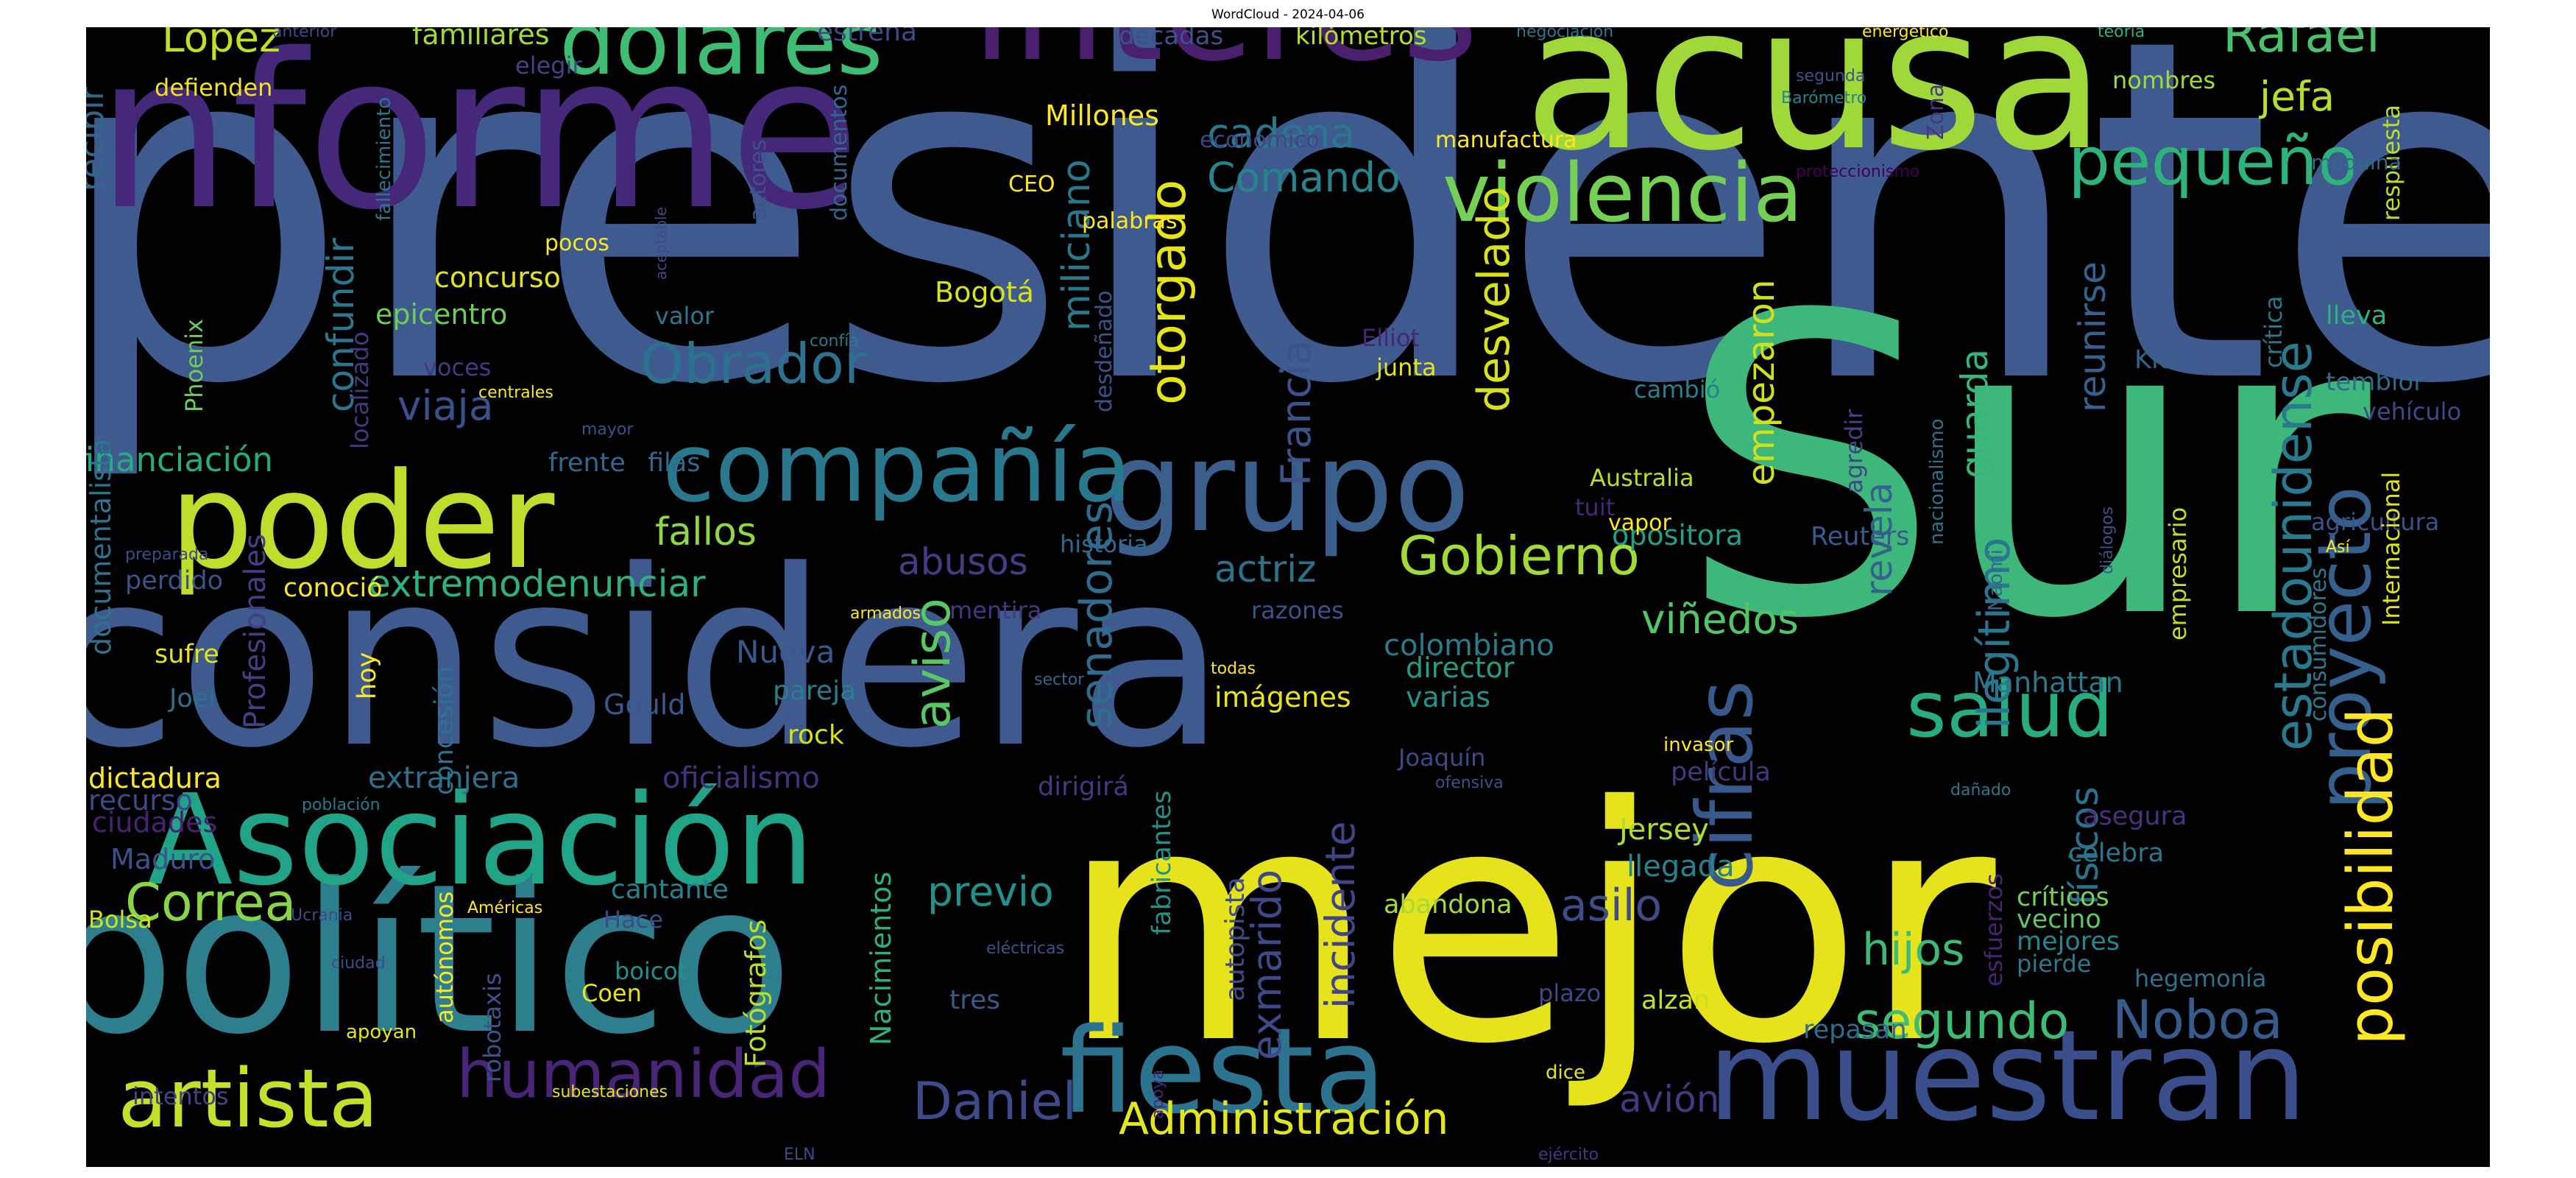  What do you see at coordinates (2338, 547) in the screenshot?
I see `word-142: Así` at bounding box center [2338, 547].